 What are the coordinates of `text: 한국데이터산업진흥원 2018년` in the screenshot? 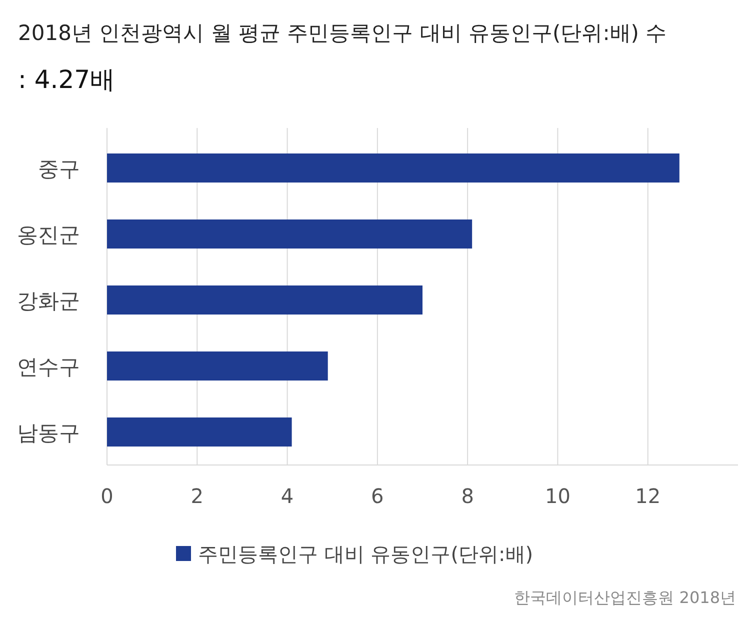 It's located at (625, 597).